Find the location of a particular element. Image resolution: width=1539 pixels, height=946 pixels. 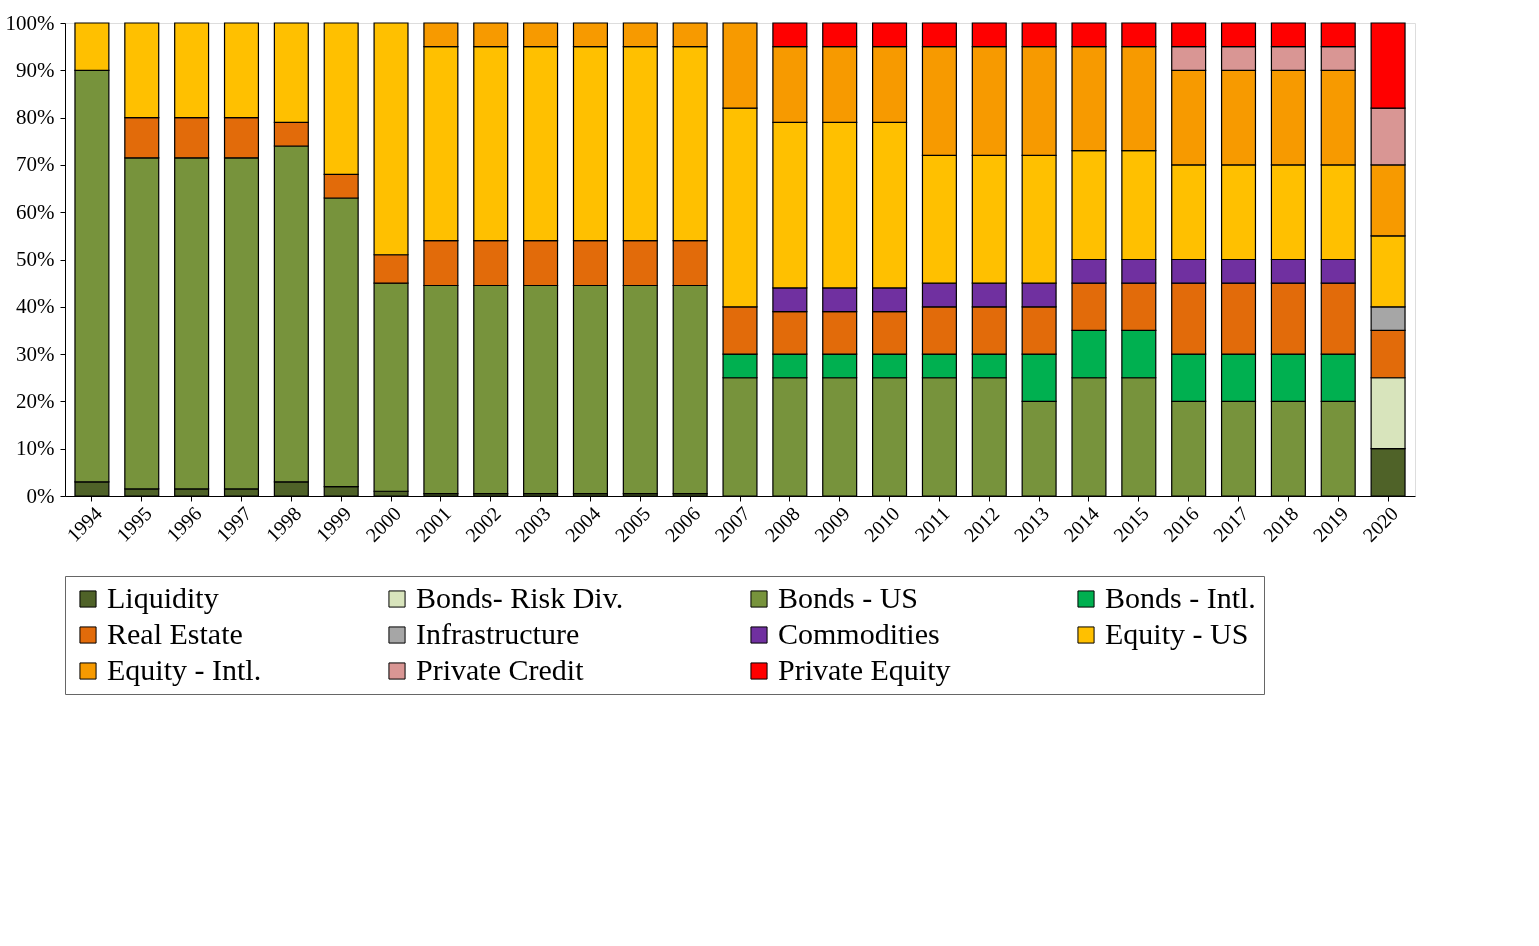

y-tick-label: 100% is located at coordinates (30, 22).